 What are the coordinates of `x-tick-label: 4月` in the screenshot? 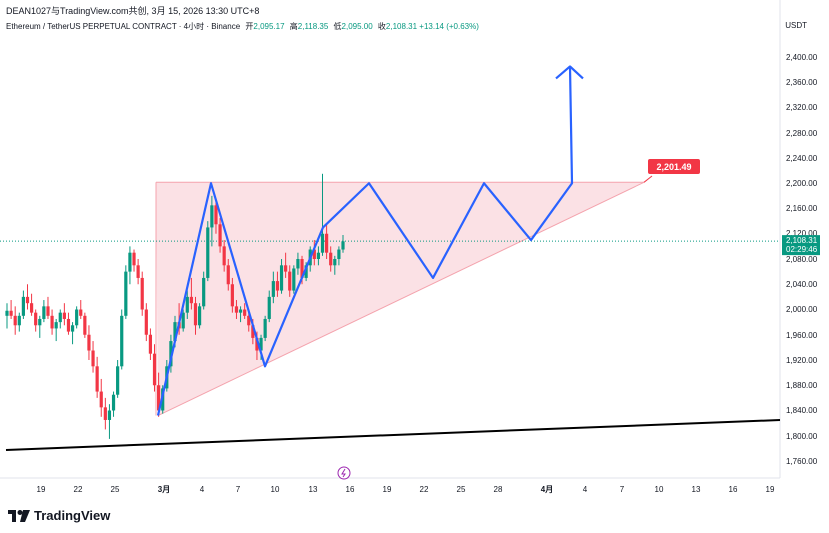 It's located at (547, 489).